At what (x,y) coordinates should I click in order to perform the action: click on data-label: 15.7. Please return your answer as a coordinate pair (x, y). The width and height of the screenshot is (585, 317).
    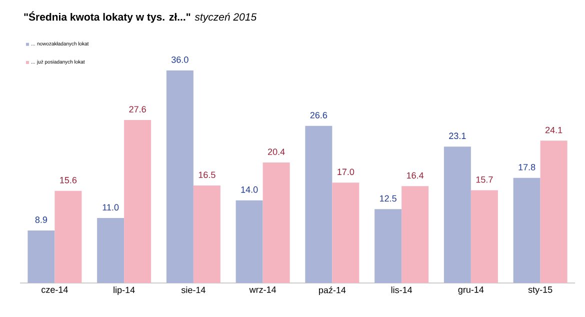
    Looking at the image, I should click on (484, 179).